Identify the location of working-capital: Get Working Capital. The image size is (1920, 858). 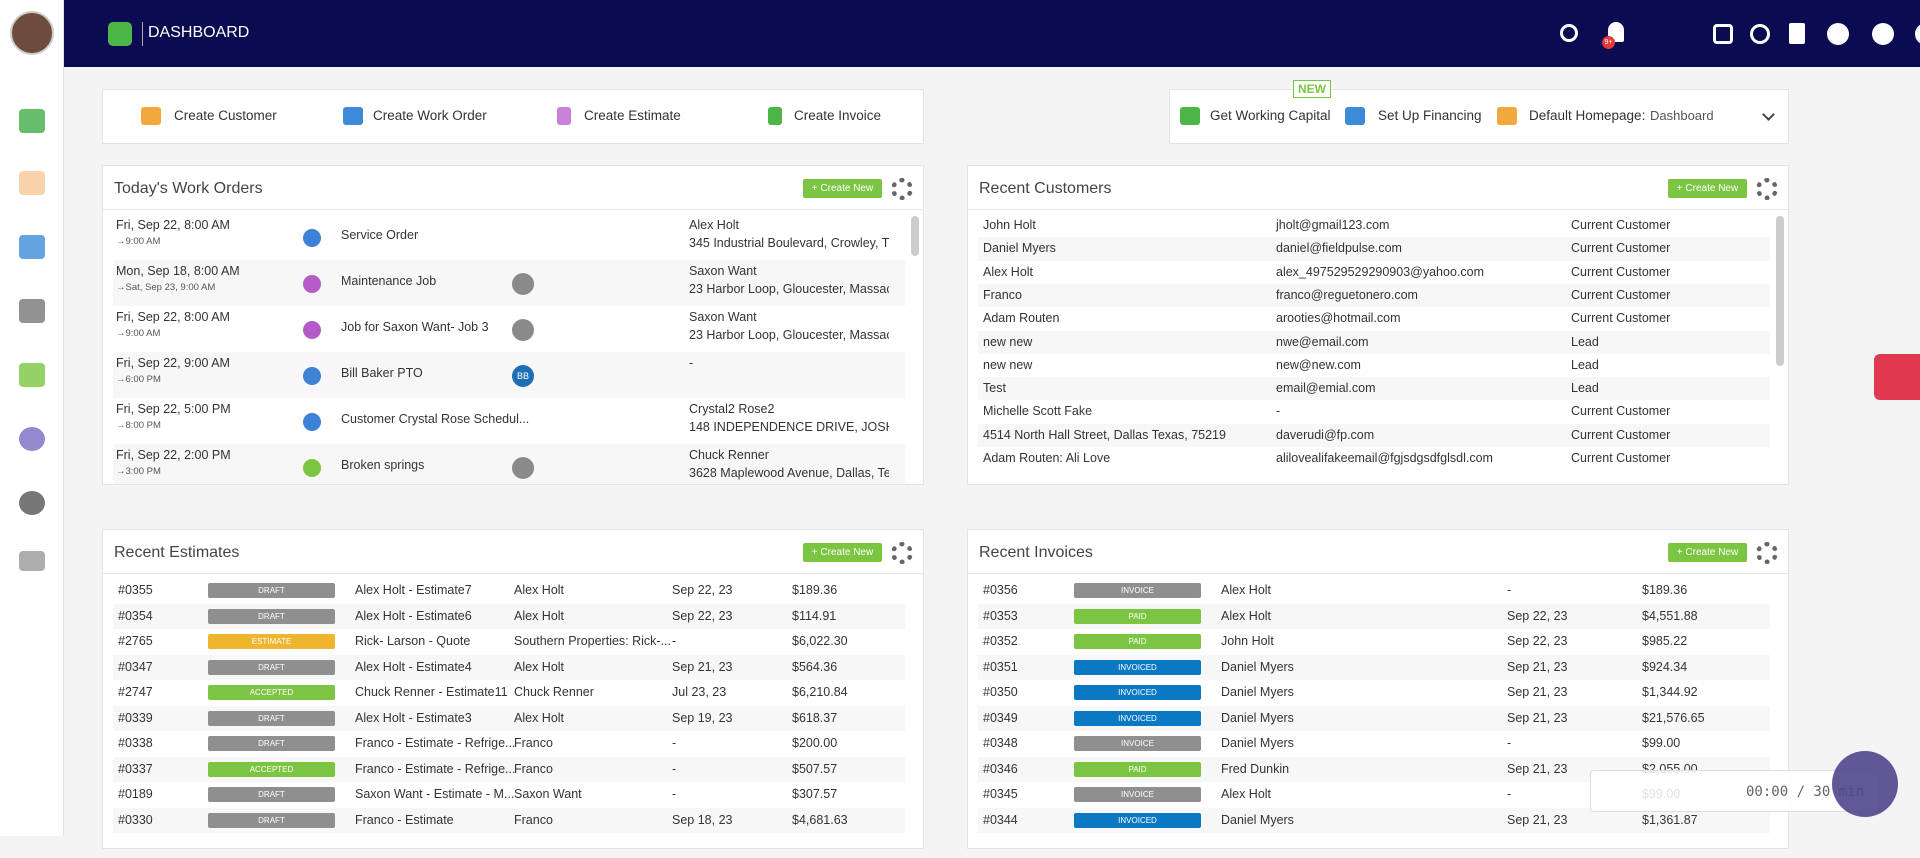
(1270, 115).